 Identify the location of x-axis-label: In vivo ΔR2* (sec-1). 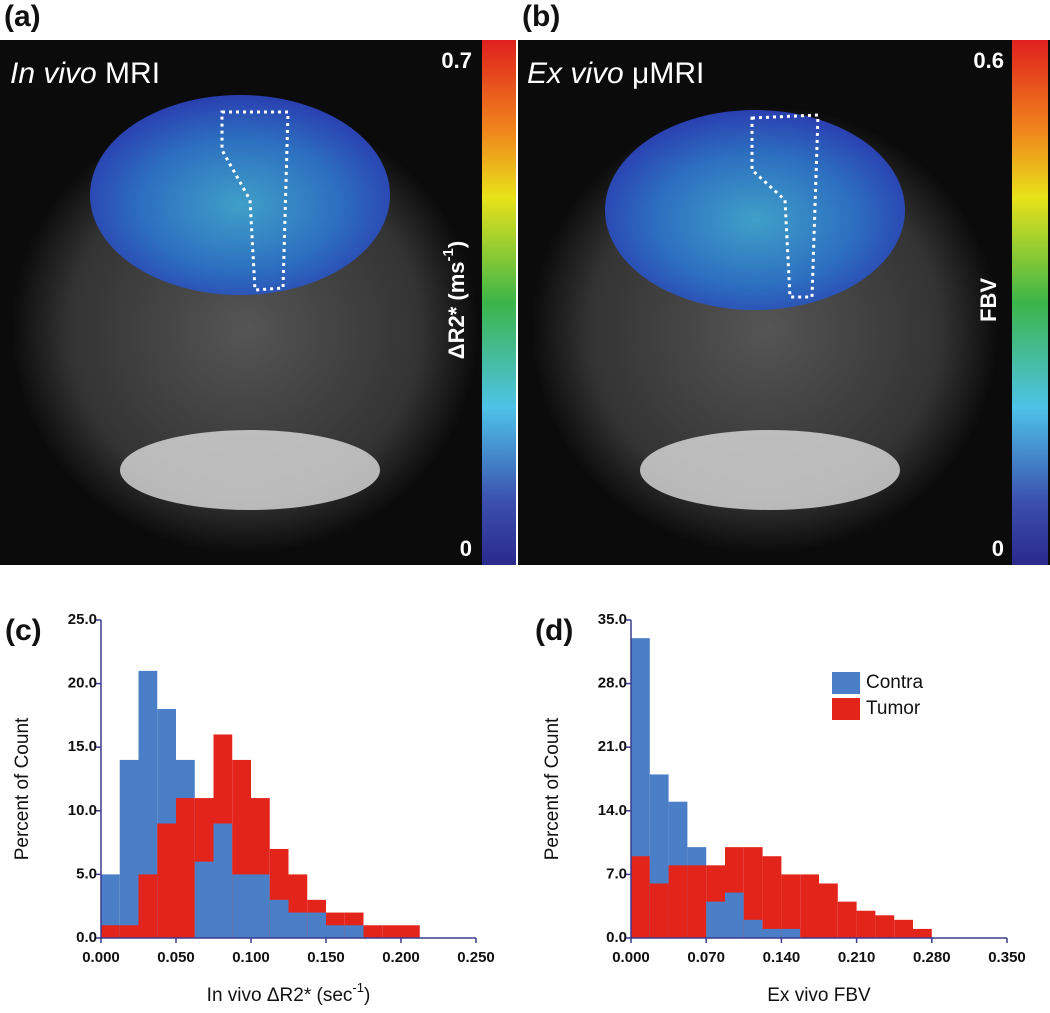
(289, 993).